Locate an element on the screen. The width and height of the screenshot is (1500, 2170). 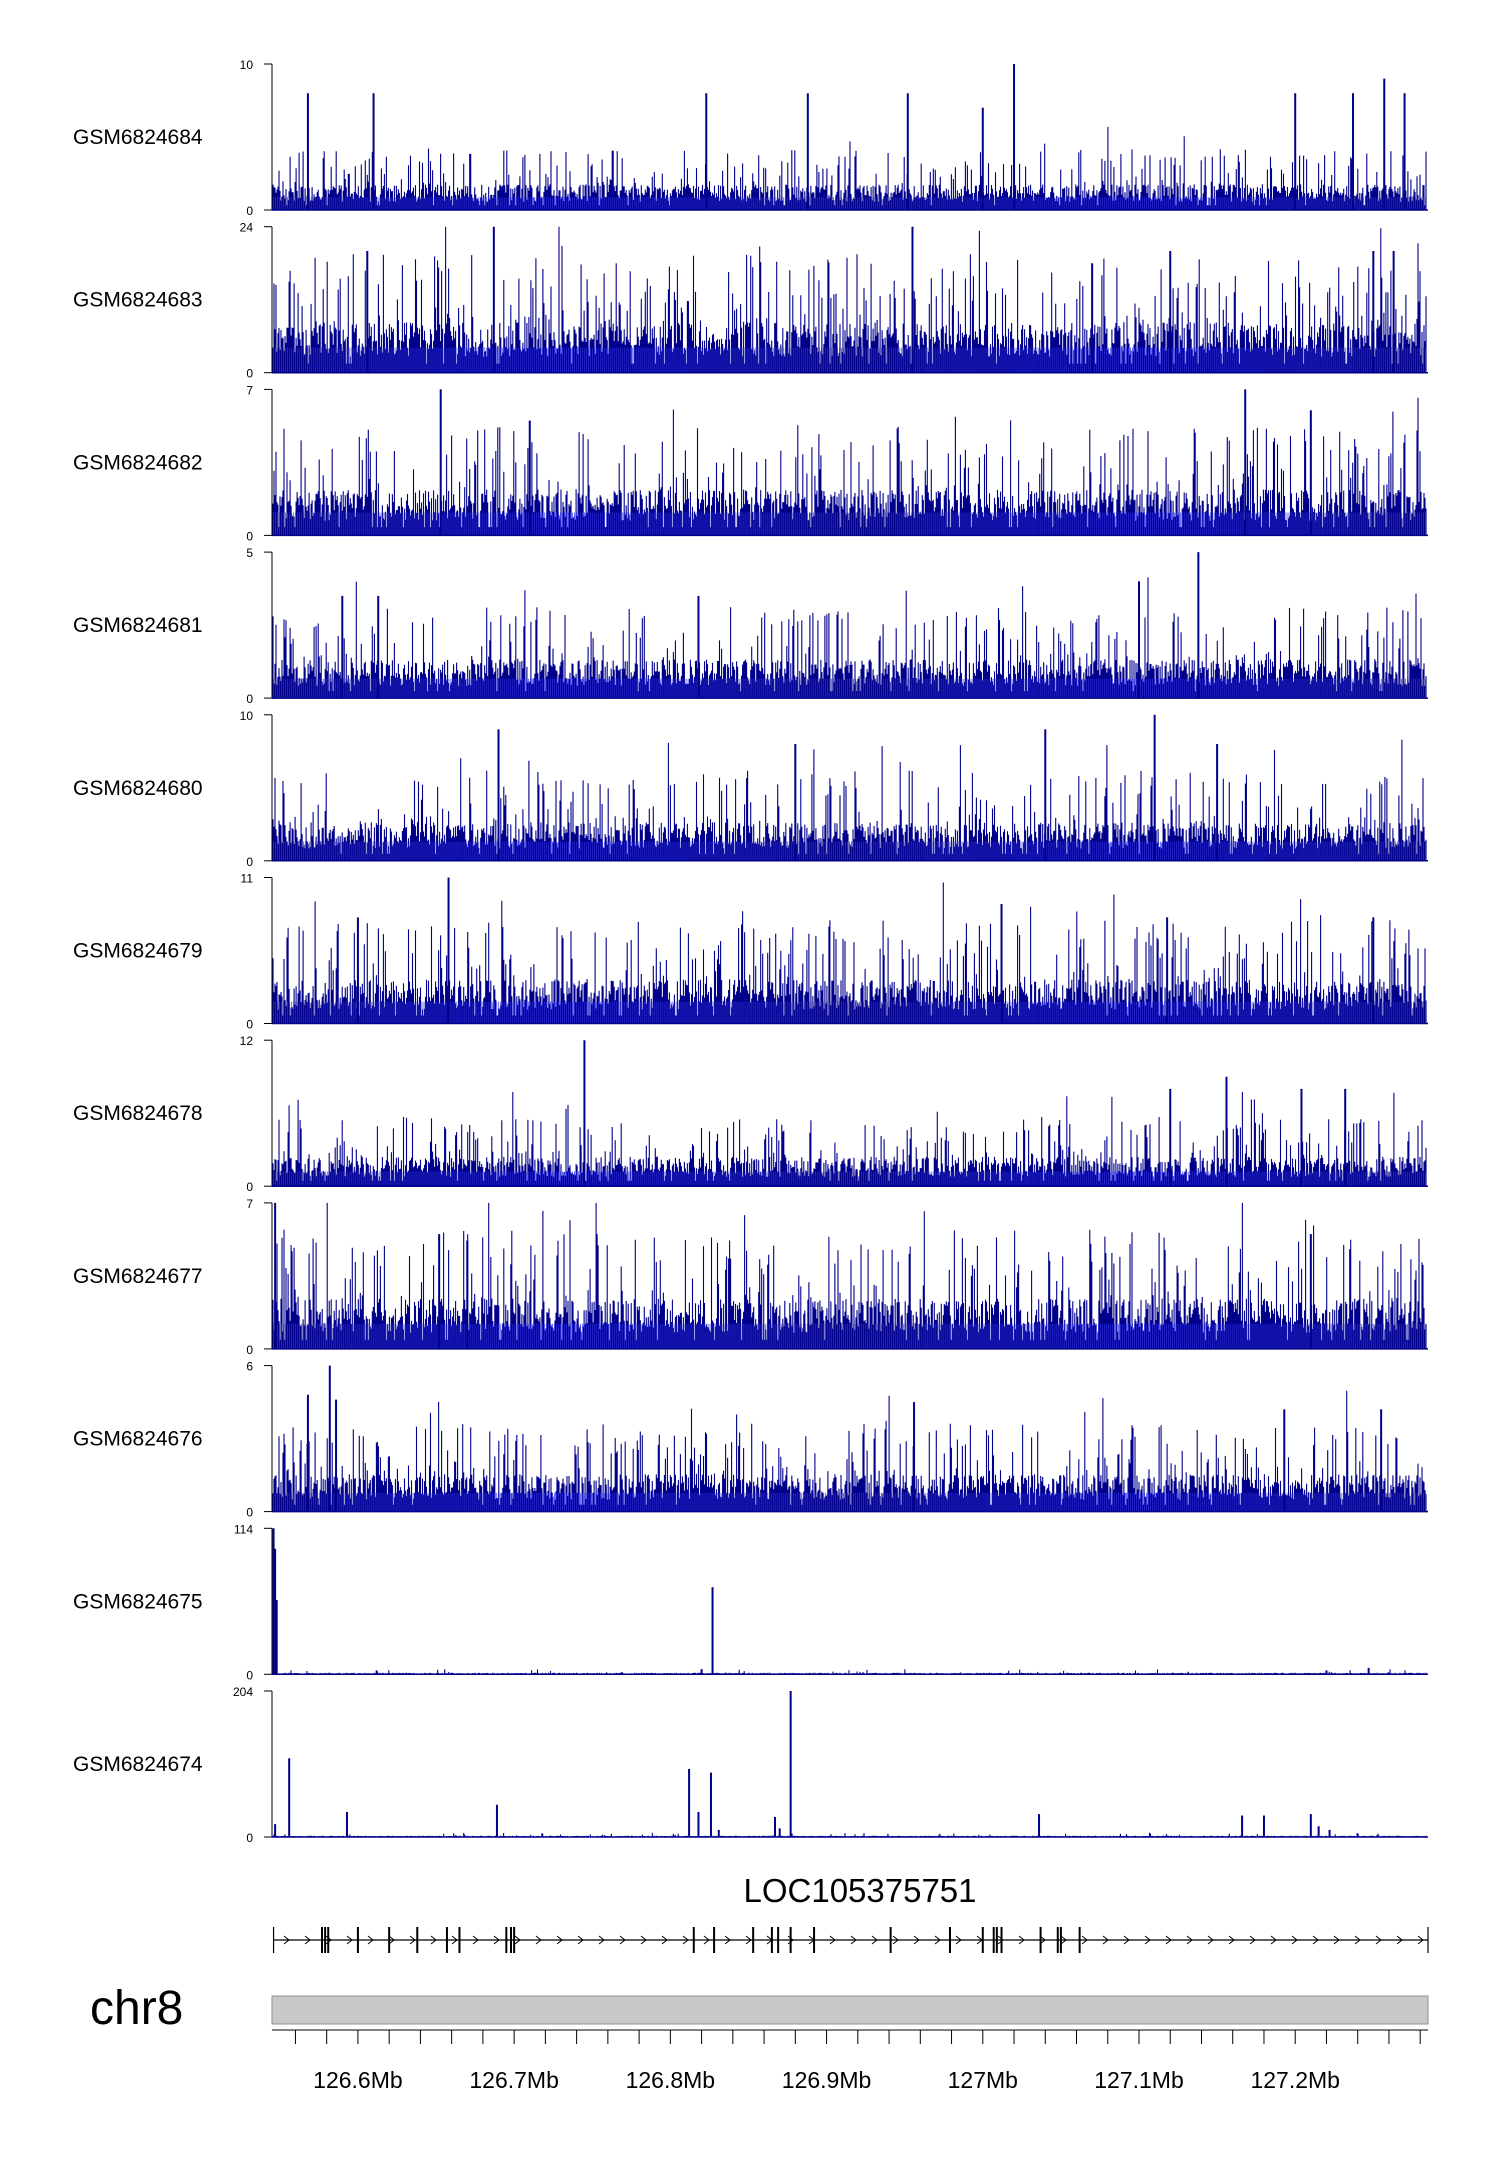
y-axis-max-label: 12 is located at coordinates (247, 1041).